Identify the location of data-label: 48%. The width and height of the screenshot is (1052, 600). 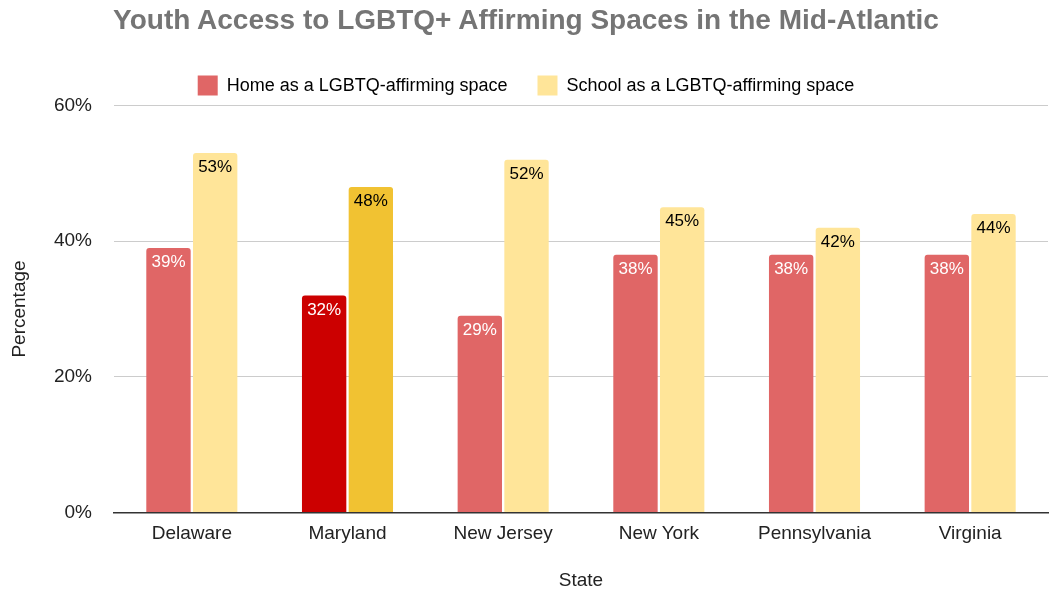
(370, 201).